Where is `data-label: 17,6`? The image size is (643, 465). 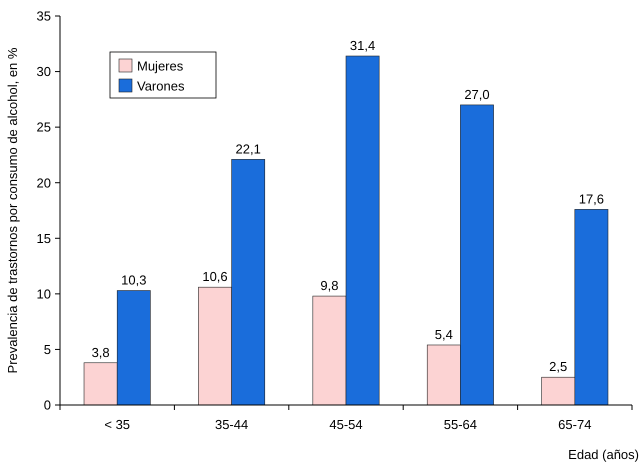
data-label: 17,6 is located at coordinates (591, 198).